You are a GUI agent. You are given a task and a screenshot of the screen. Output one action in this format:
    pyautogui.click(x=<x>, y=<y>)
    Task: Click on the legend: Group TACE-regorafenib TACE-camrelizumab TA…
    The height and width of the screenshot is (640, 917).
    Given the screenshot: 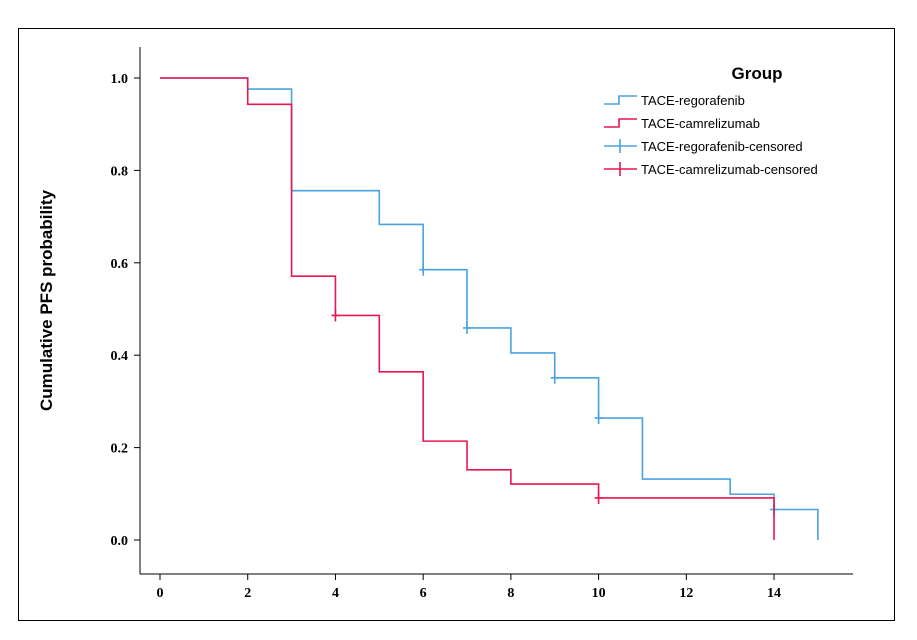 What is the action you would take?
    pyautogui.click(x=711, y=120)
    